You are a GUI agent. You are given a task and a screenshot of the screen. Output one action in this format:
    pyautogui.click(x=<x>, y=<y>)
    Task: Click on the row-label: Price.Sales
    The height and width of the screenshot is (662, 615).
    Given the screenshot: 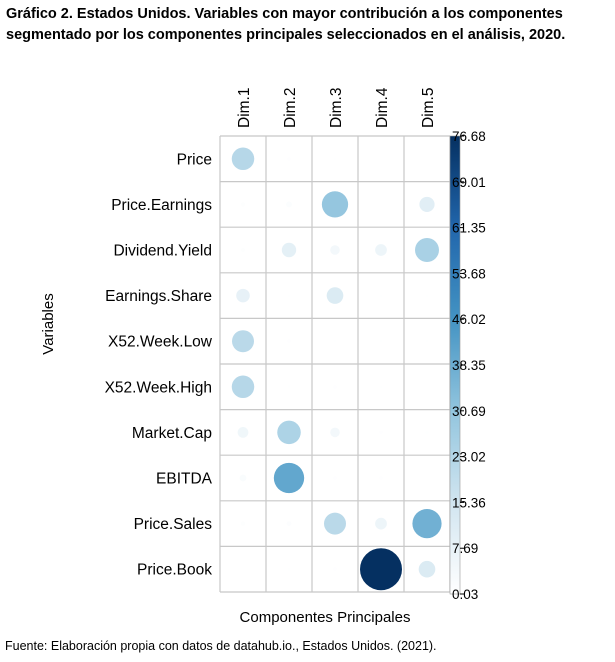 What is the action you would take?
    pyautogui.click(x=173, y=524)
    